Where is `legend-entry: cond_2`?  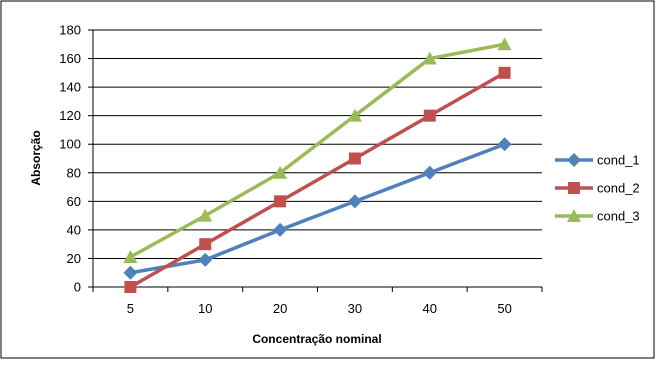
legend-entry: cond_2 is located at coordinates (597, 188).